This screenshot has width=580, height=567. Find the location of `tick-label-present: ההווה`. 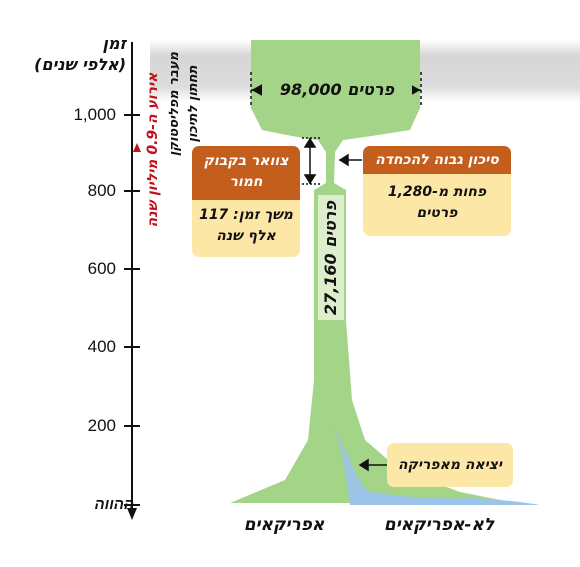

tick-label-present: ההווה is located at coordinates (114, 504).